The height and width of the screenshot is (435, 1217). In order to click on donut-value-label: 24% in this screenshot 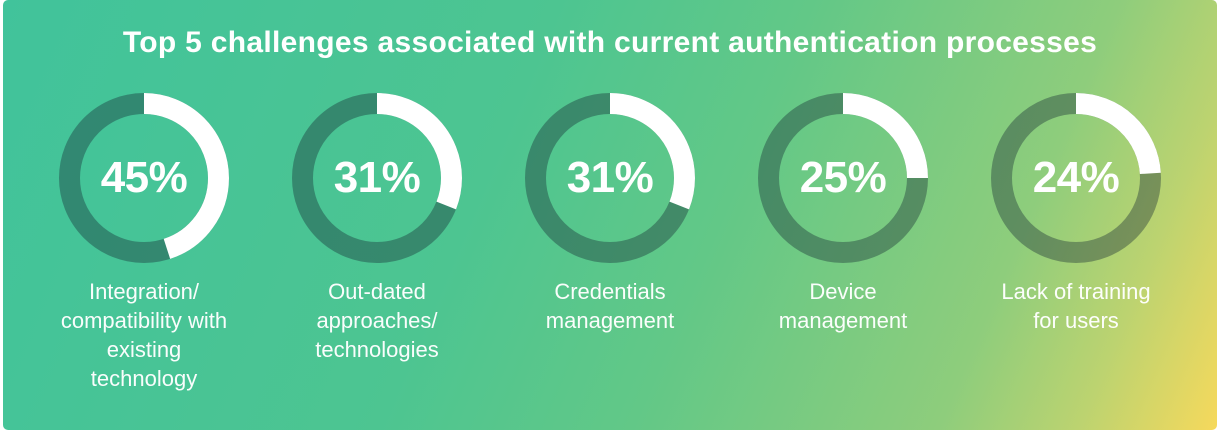, I will do `click(1076, 177)`.